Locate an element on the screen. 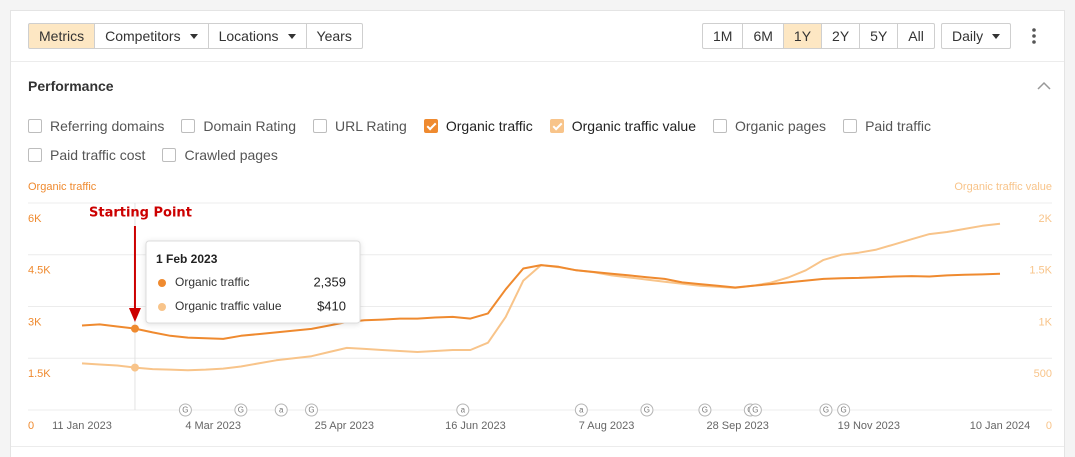 This screenshot has width=1075, height=457. metric-checkbox: Paid traffic is located at coordinates (887, 125).